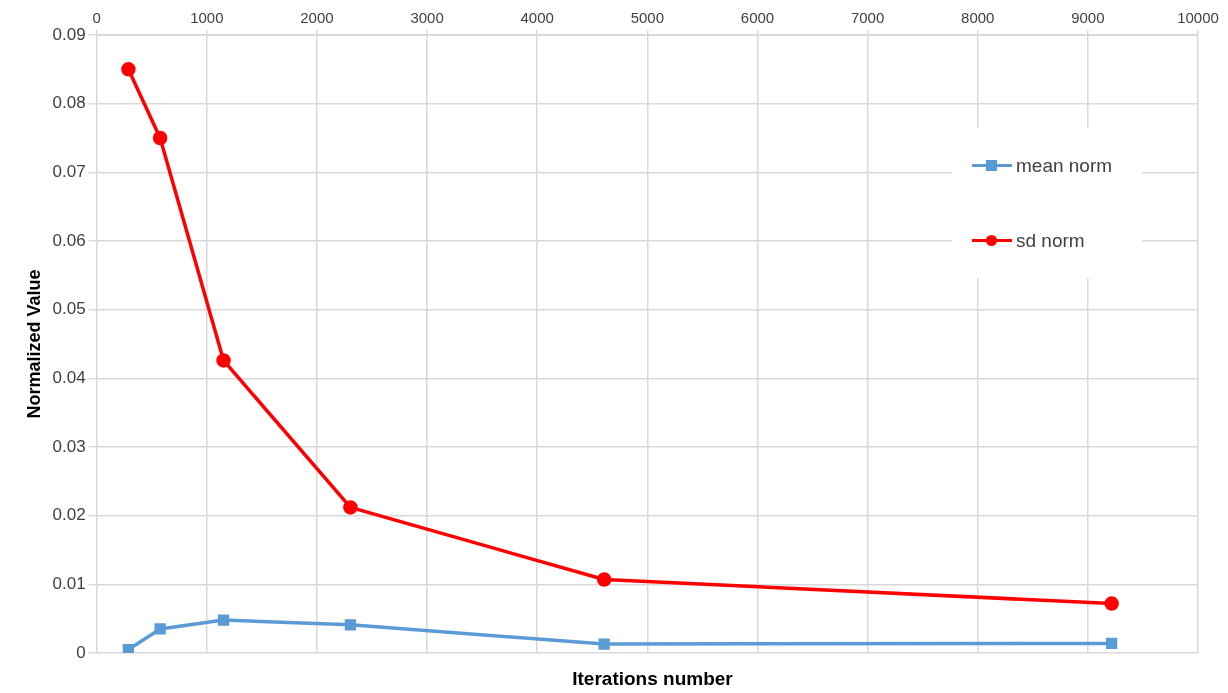 The height and width of the screenshot is (693, 1228). I want to click on y-tick-label: 0.04, so click(69, 378).